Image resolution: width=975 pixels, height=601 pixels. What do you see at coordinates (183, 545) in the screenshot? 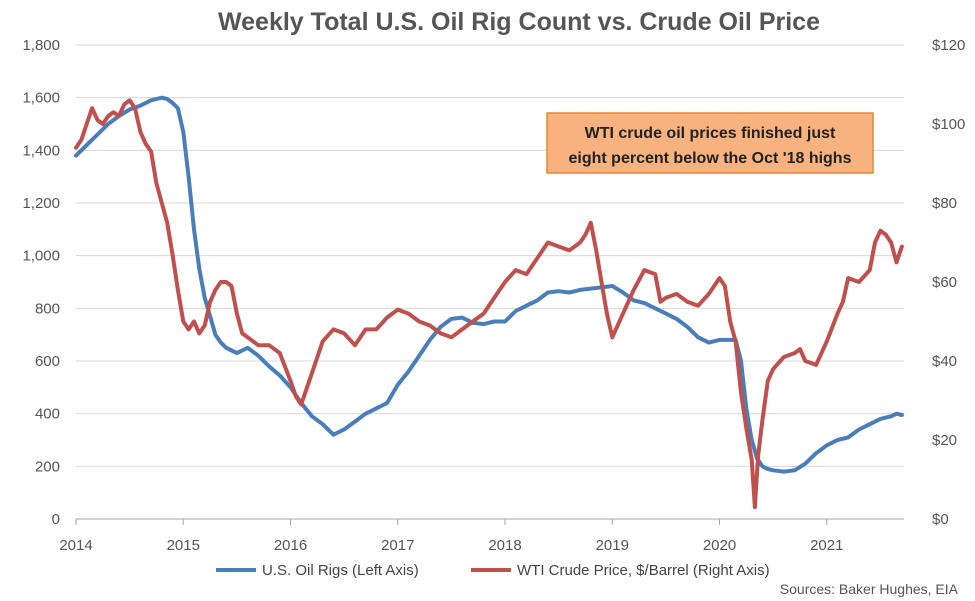
I see `x-tick-label: 2015` at bounding box center [183, 545].